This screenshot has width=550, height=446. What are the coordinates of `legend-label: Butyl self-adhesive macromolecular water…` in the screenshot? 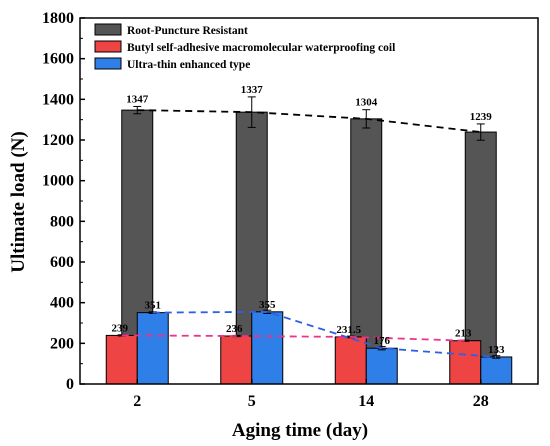 It's located at (261, 48).